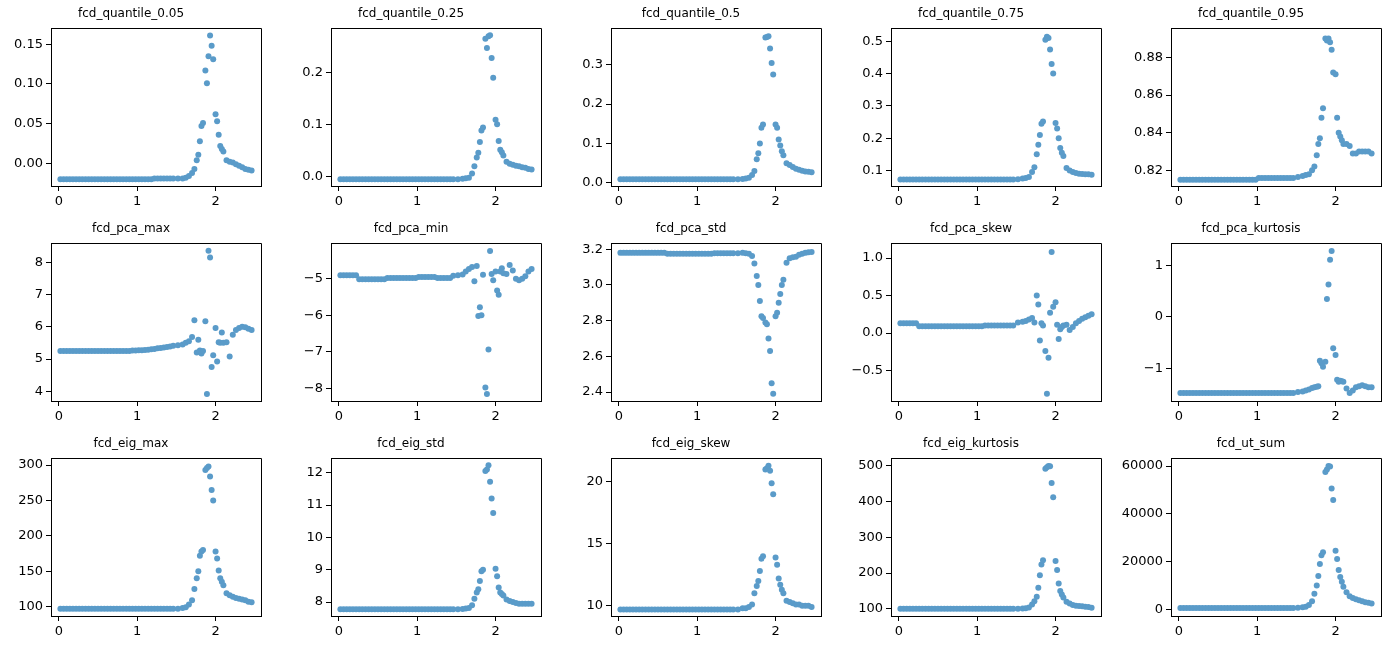 This screenshot has height=650, width=1389. I want to click on y-tick-label: 2.6, so click(592, 355).